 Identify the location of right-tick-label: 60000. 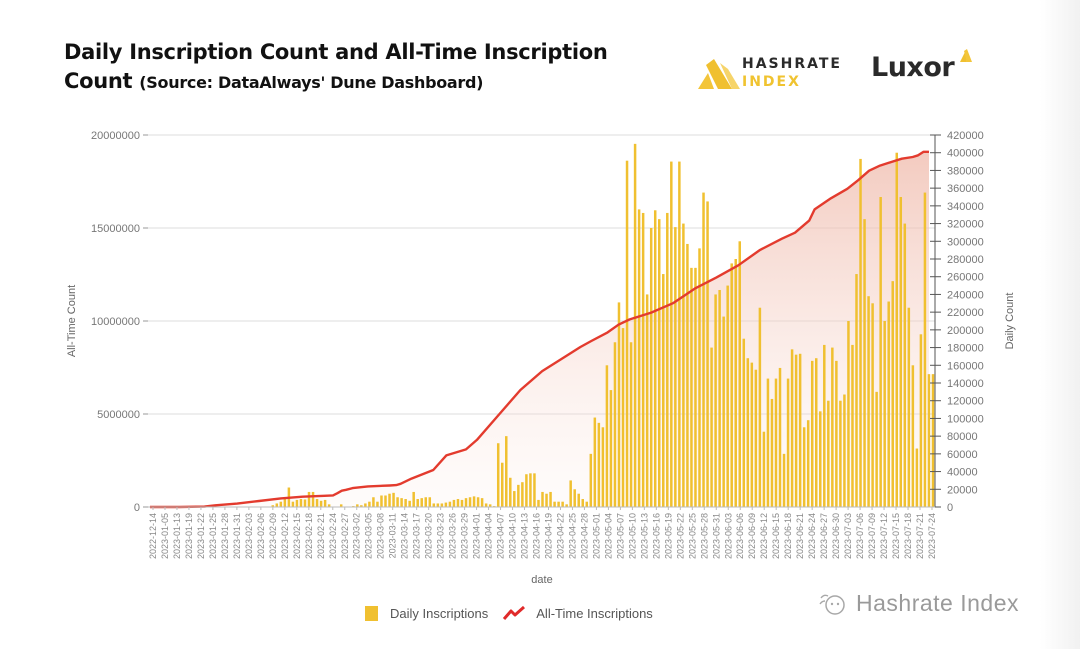
(962, 455).